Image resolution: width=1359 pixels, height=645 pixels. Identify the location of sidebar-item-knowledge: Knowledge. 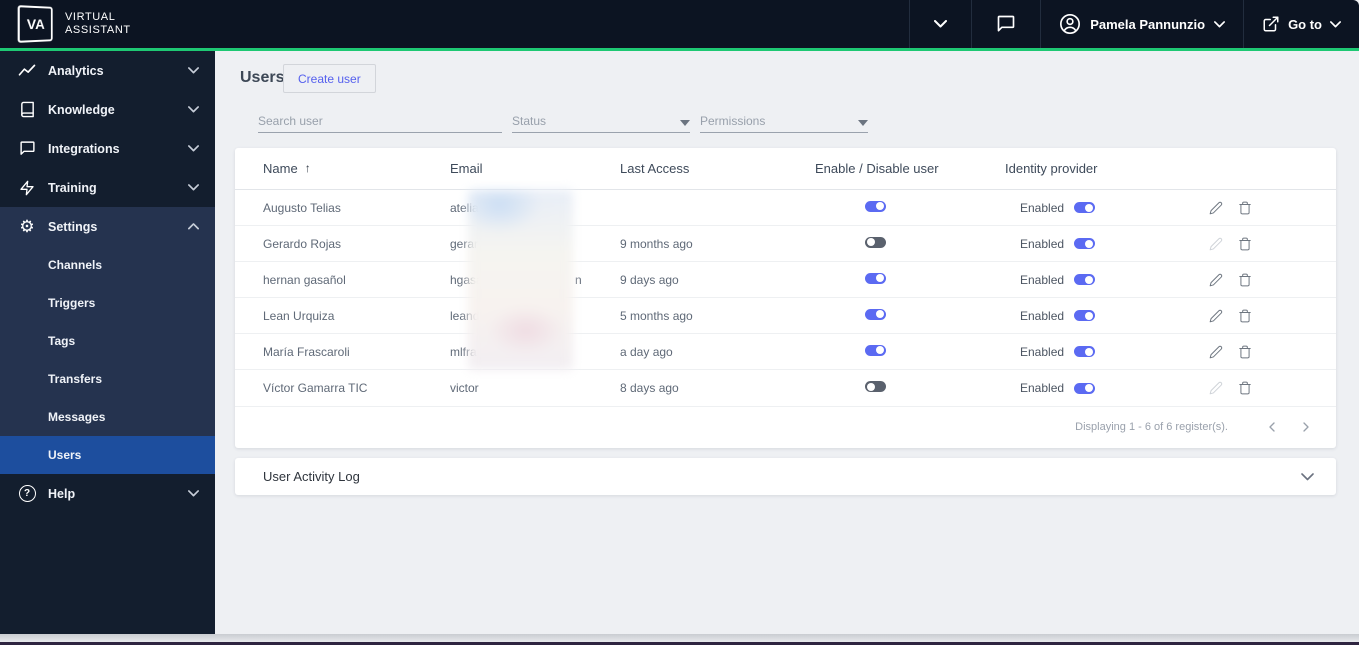
(107, 109).